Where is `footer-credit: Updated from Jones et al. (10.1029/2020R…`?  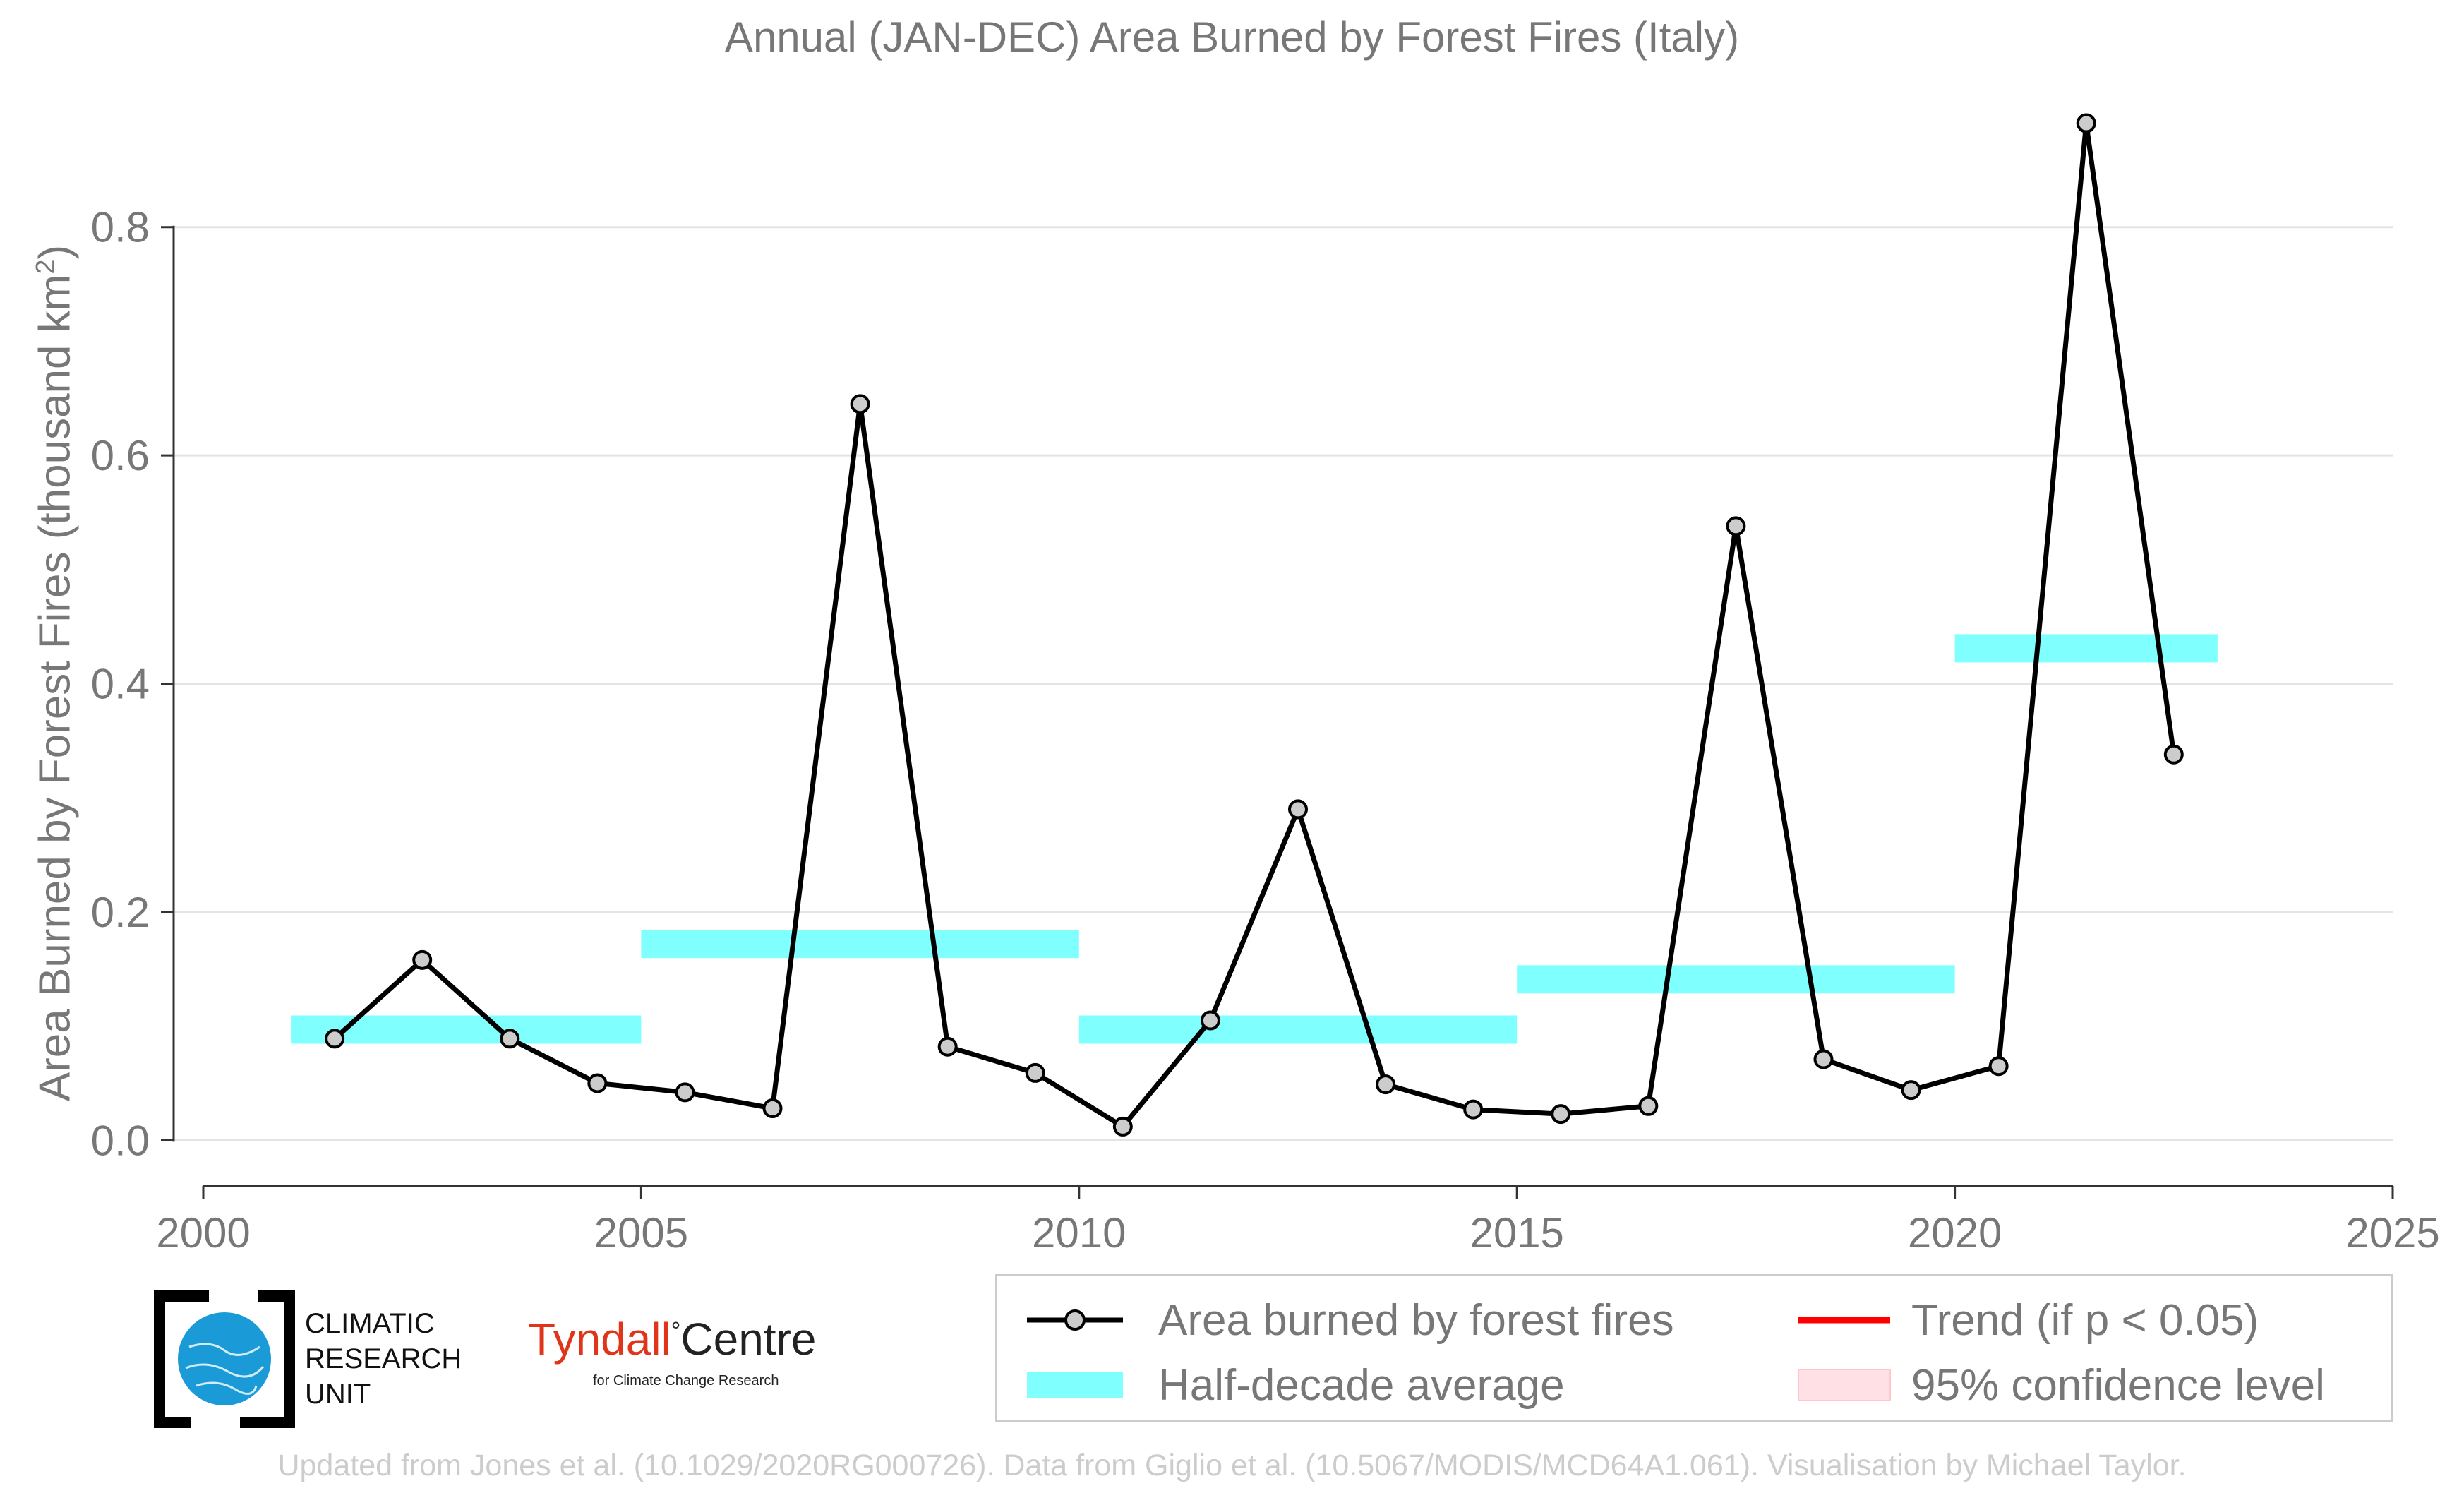
footer-credit: Updated from Jones et al. (10.1029/2020R… is located at coordinates (1232, 1465).